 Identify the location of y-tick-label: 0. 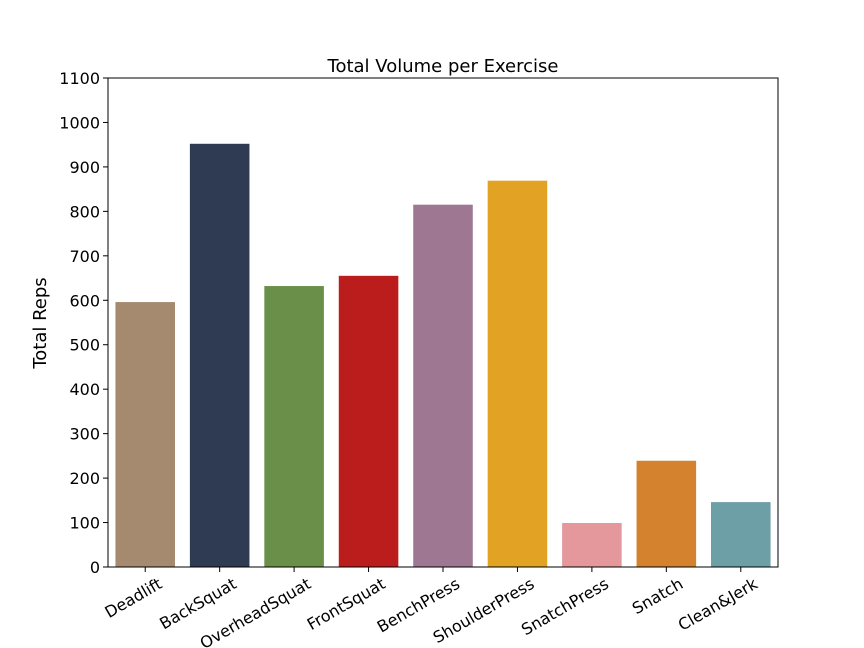
(95, 567).